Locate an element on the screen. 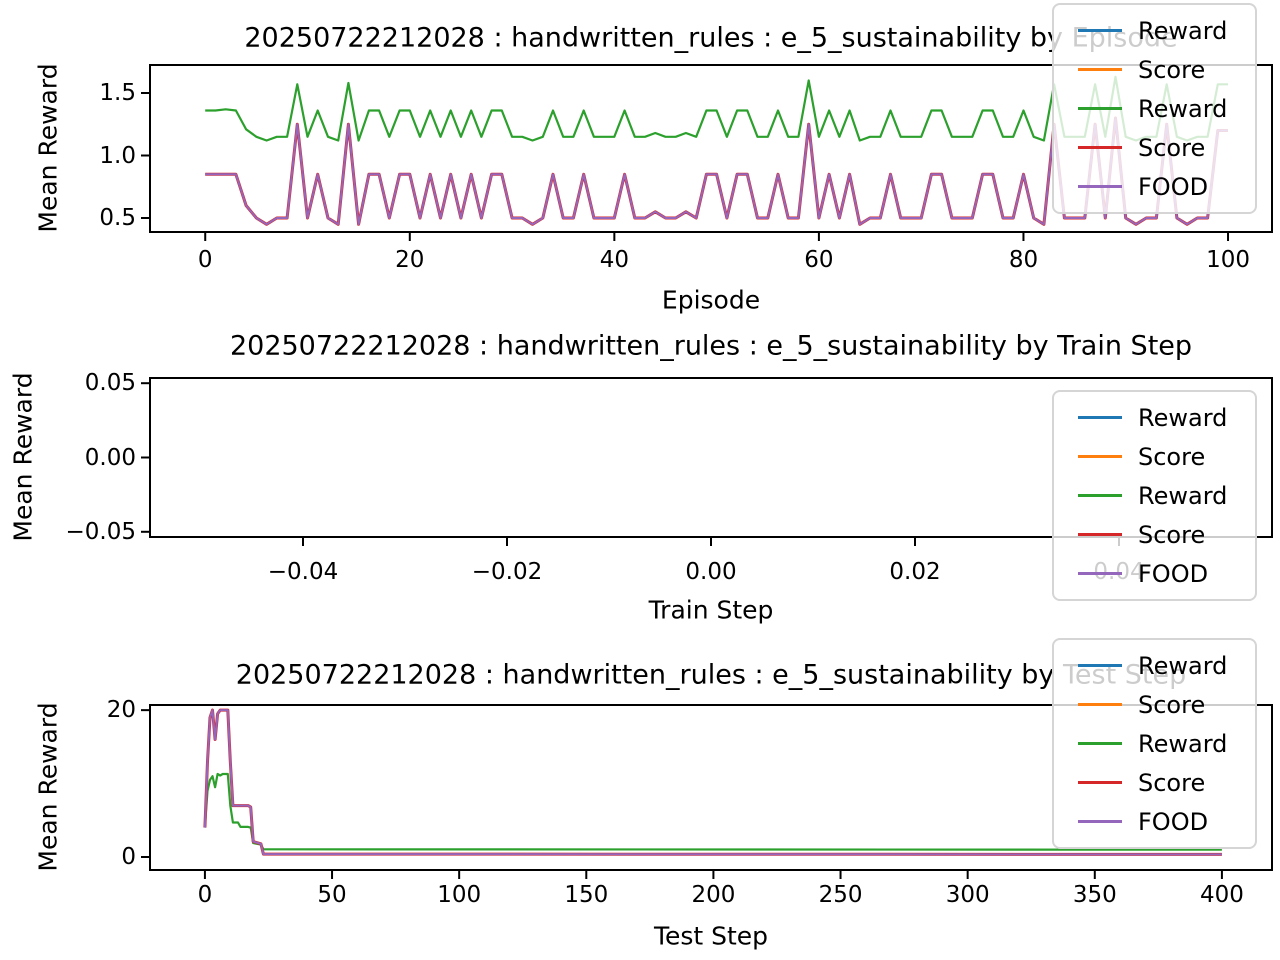 The image size is (1280, 960). plot-frame is located at coordinates (711, 457).